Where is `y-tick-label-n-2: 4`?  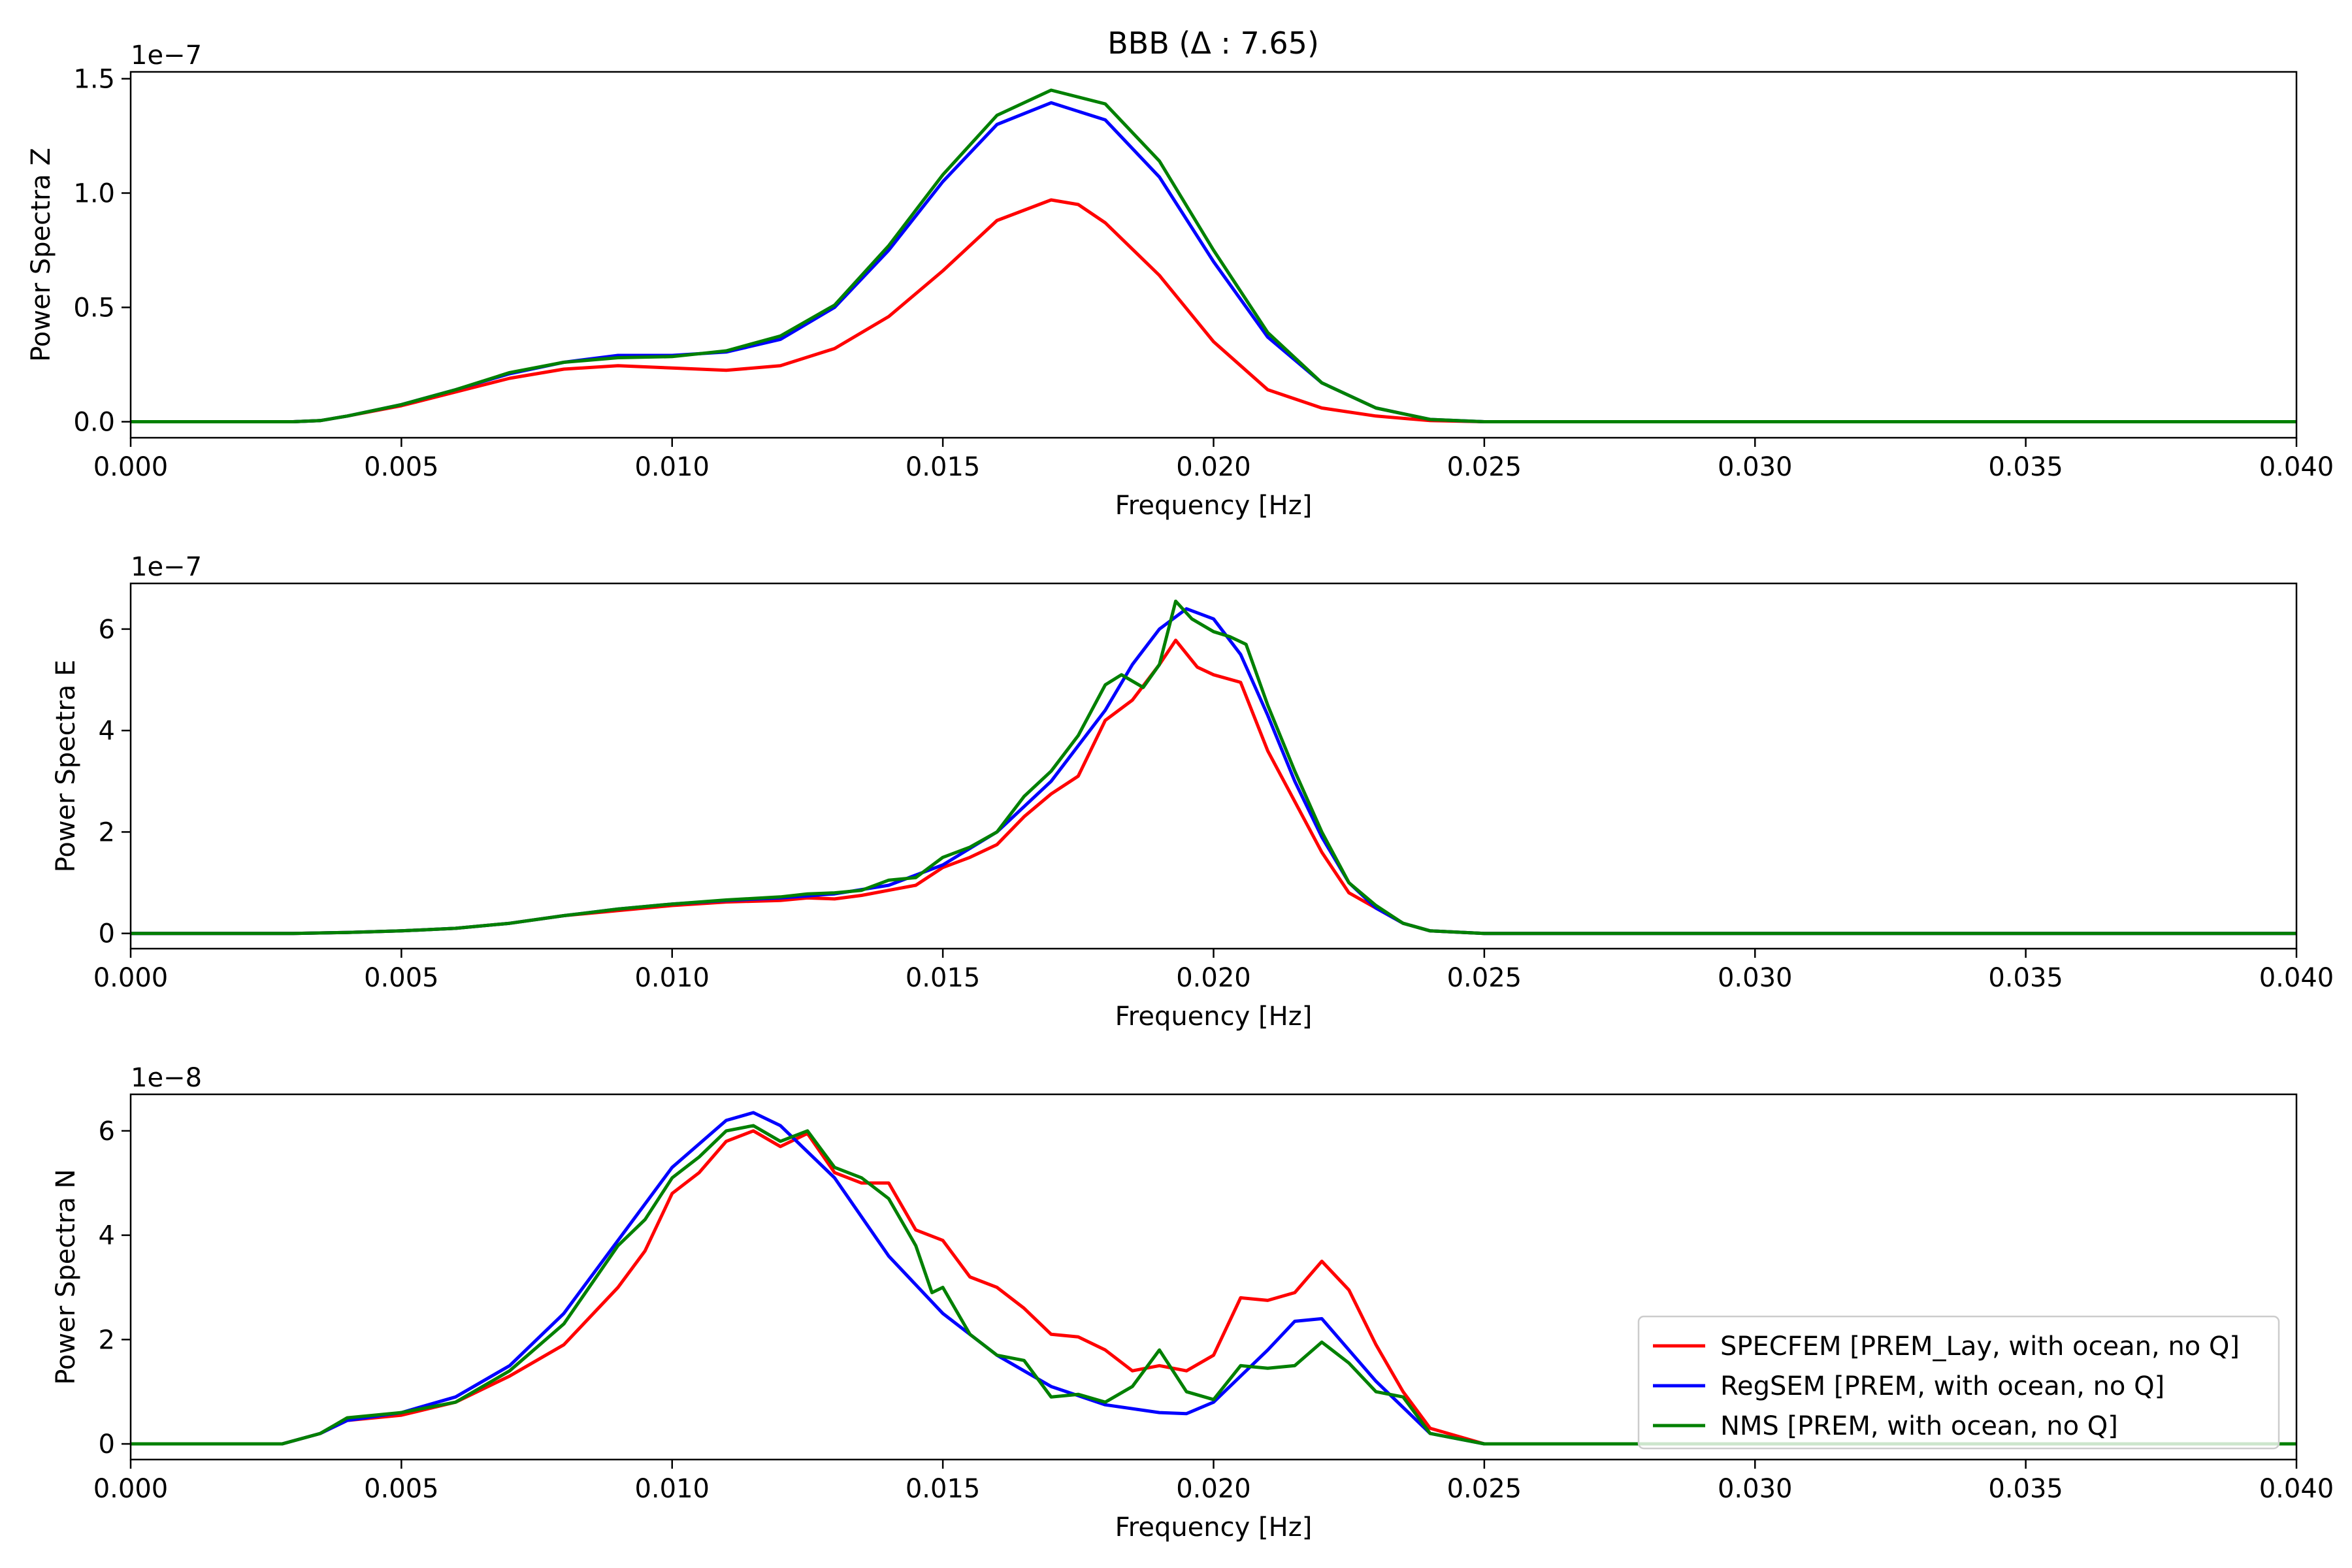
y-tick-label-n-2: 4 is located at coordinates (107, 1236).